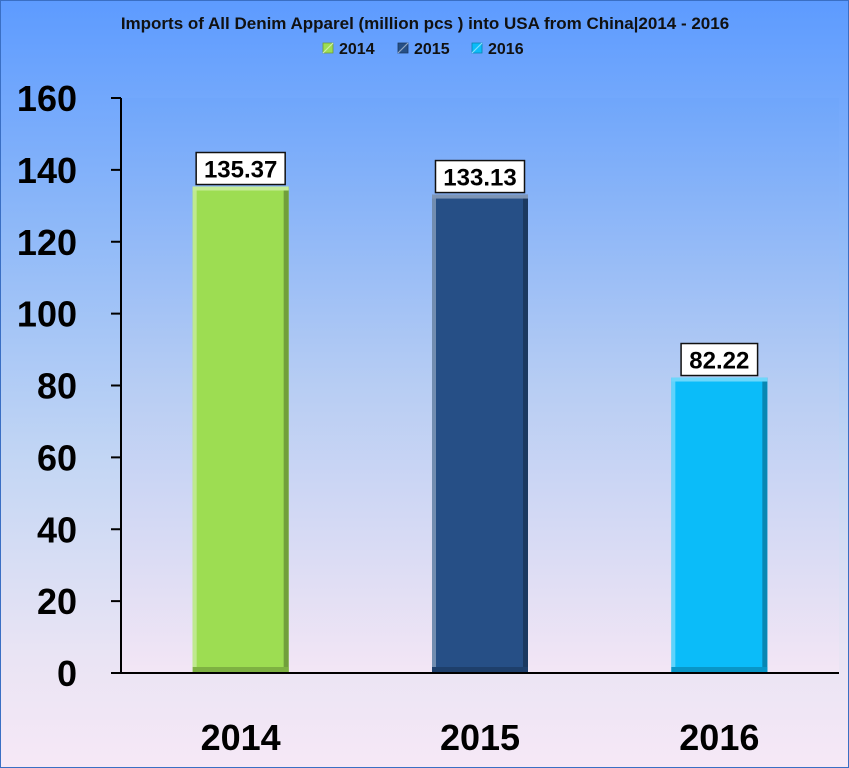  Describe the element at coordinates (47, 98) in the screenshot. I see `y-tick-label: 160` at that location.